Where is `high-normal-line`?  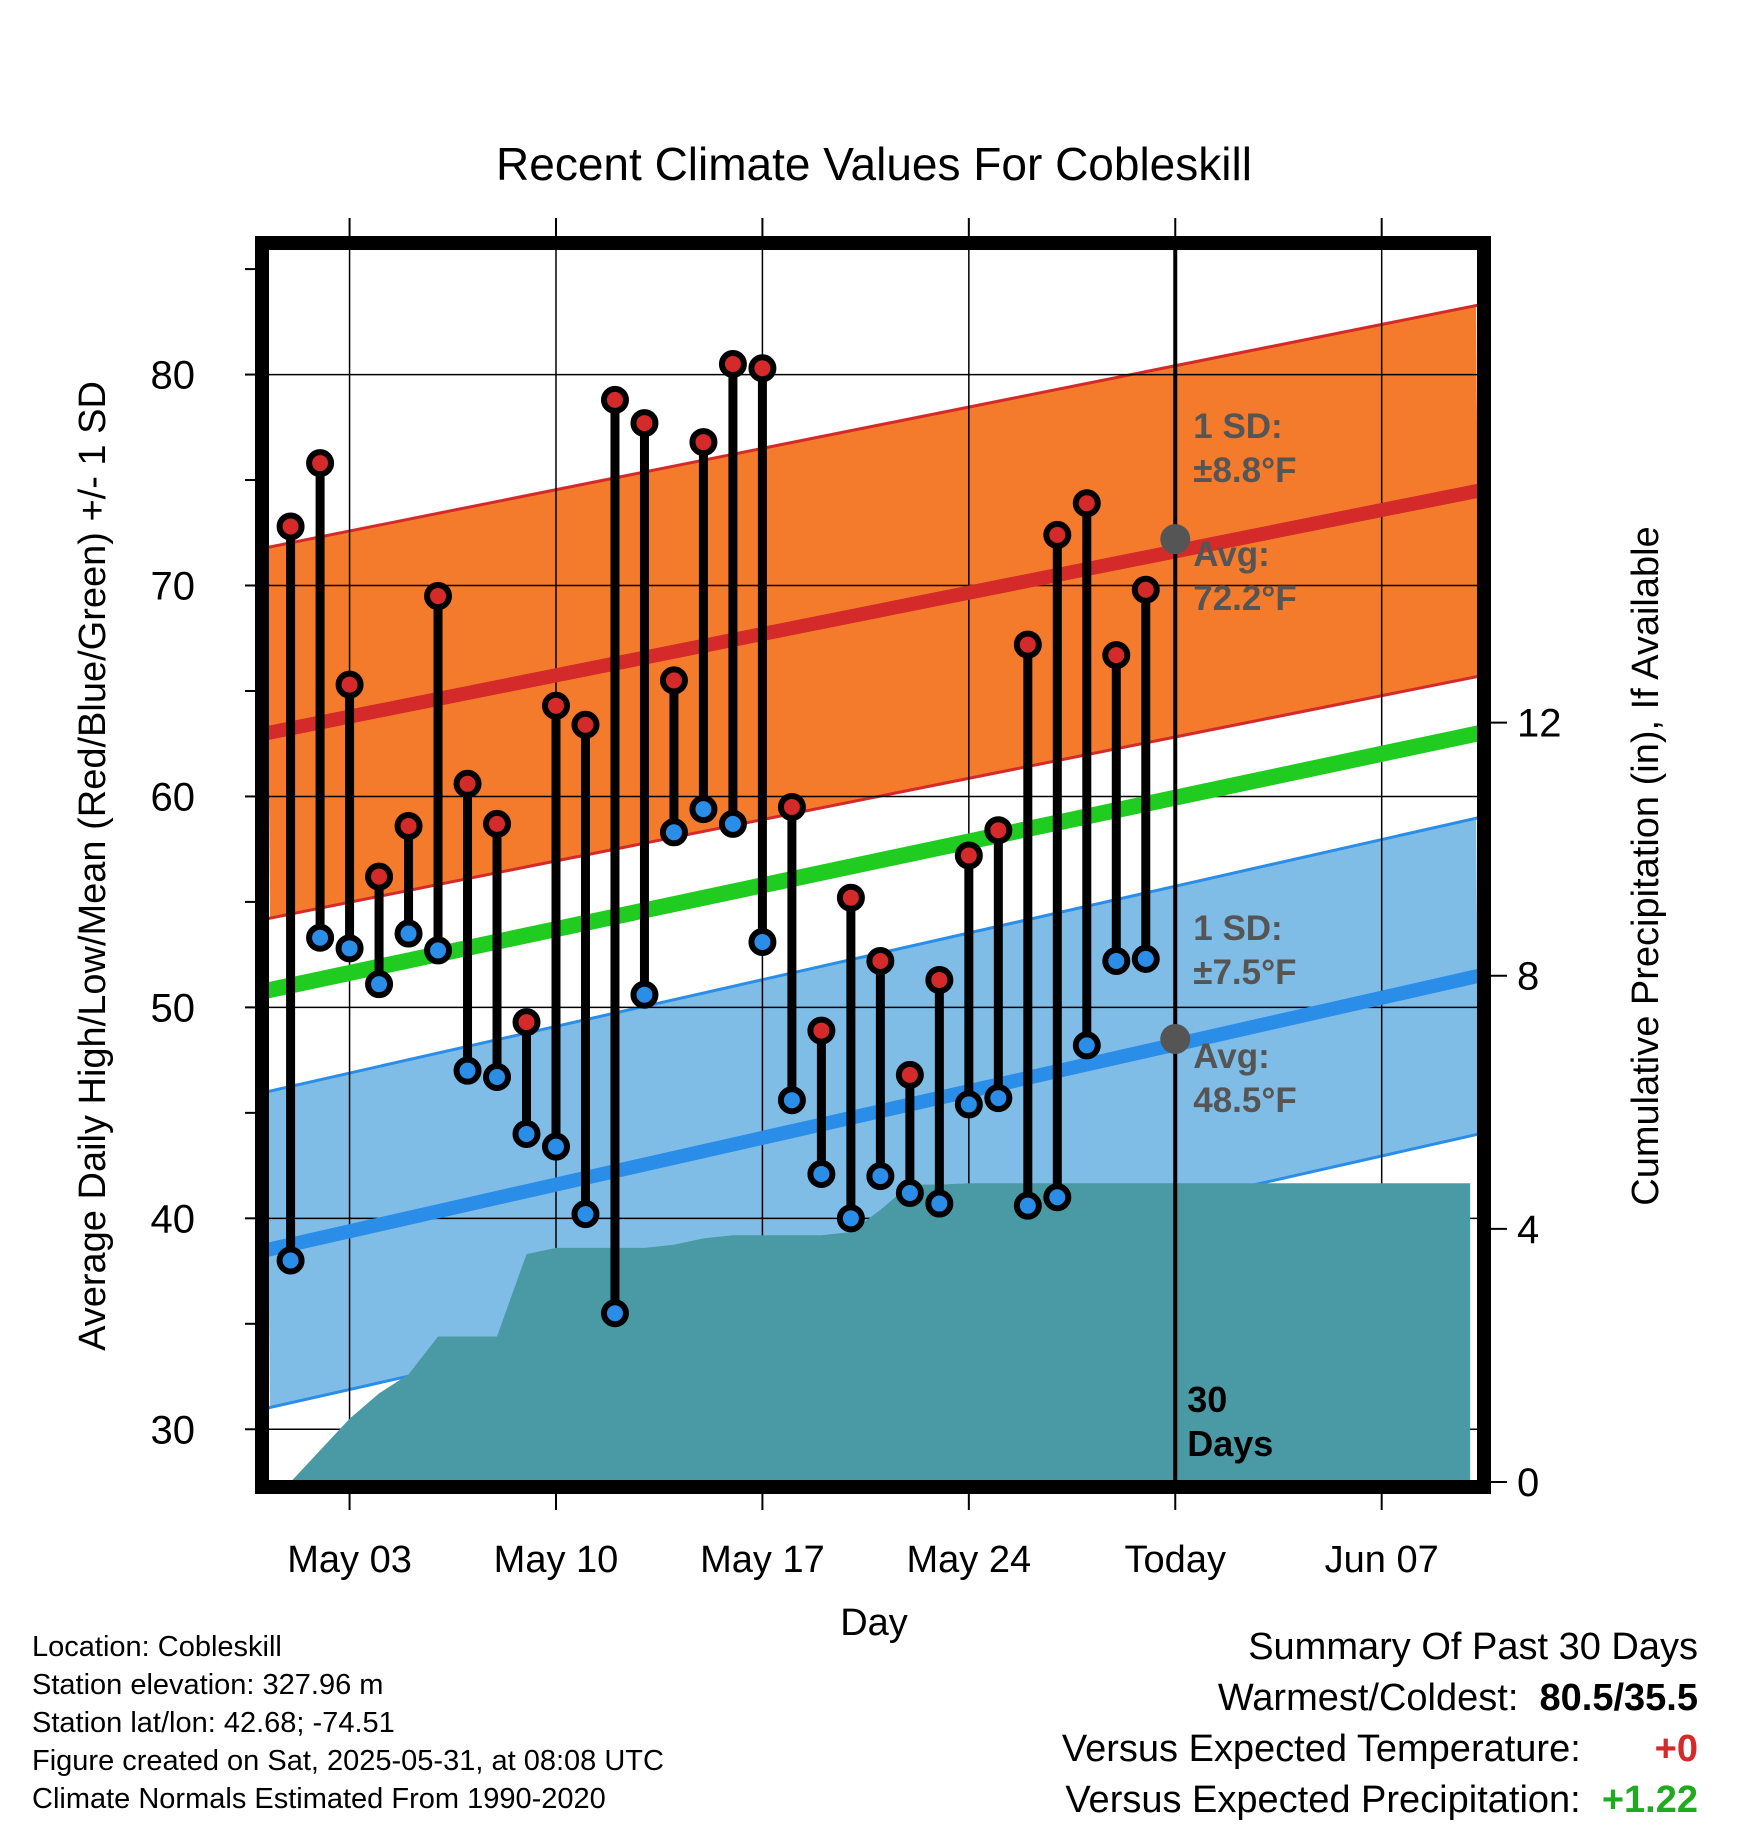
high-normal-line is located at coordinates (873, 612).